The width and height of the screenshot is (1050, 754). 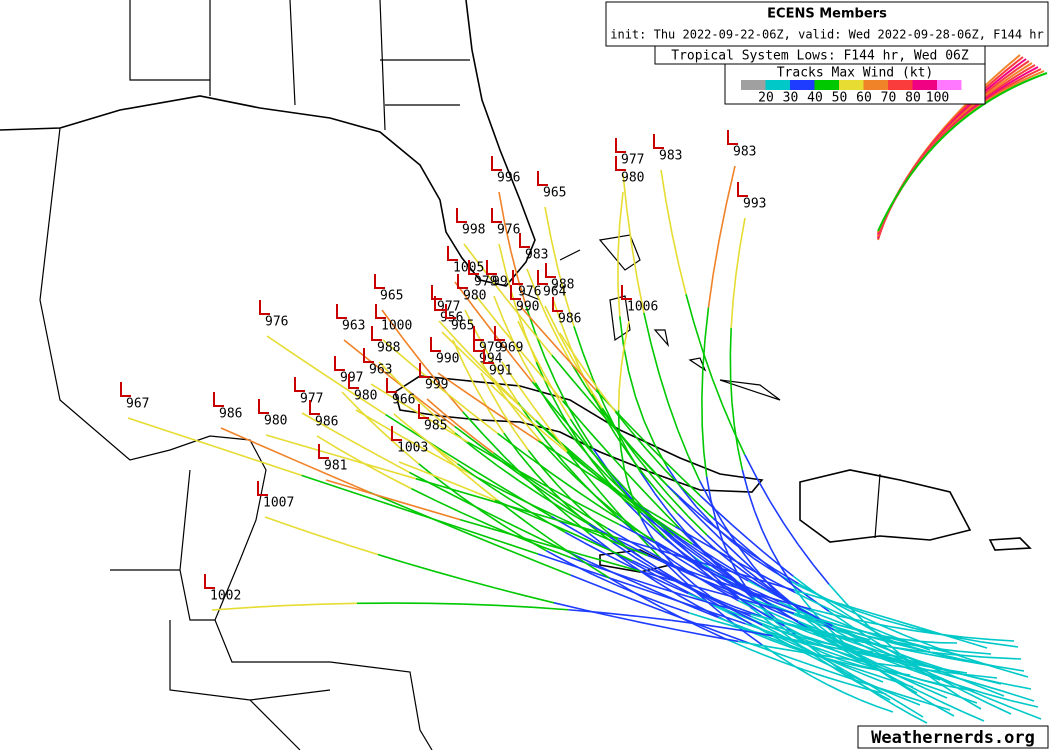 What do you see at coordinates (137, 404) in the screenshot?
I see `pressure-label: 967` at bounding box center [137, 404].